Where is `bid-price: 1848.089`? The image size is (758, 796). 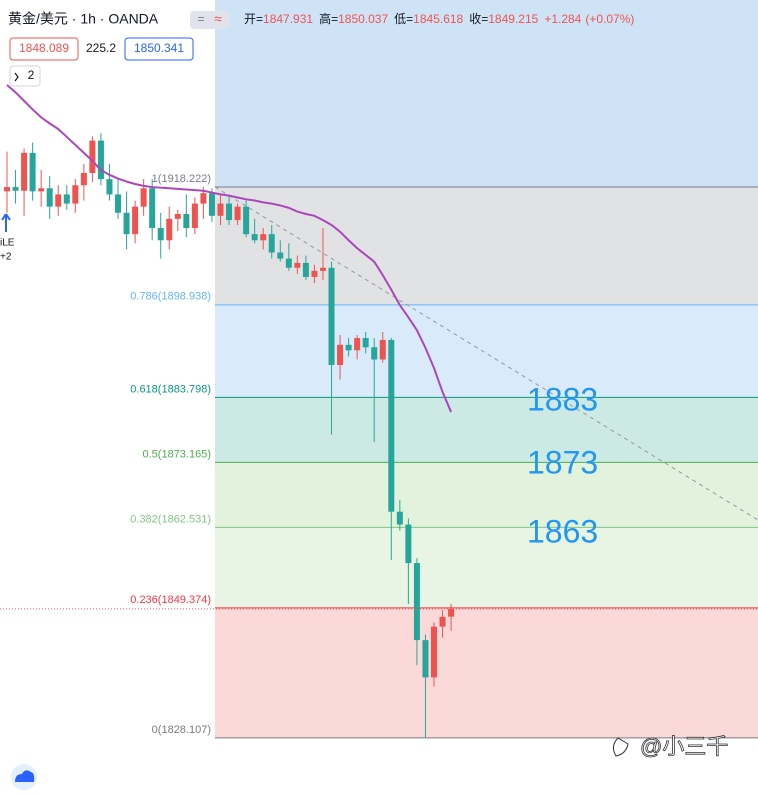 bid-price: 1848.089 is located at coordinates (44, 48).